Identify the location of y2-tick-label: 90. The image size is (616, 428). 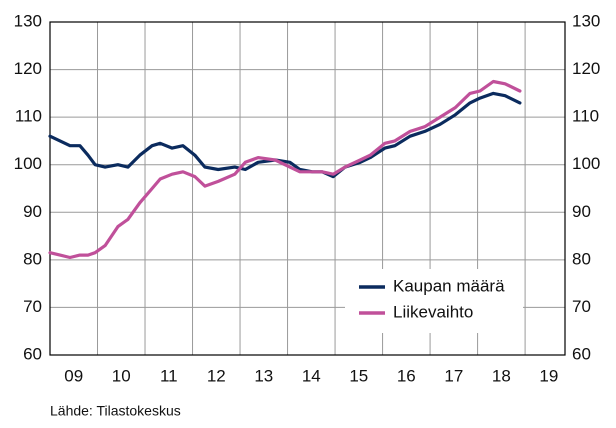
(581, 211).